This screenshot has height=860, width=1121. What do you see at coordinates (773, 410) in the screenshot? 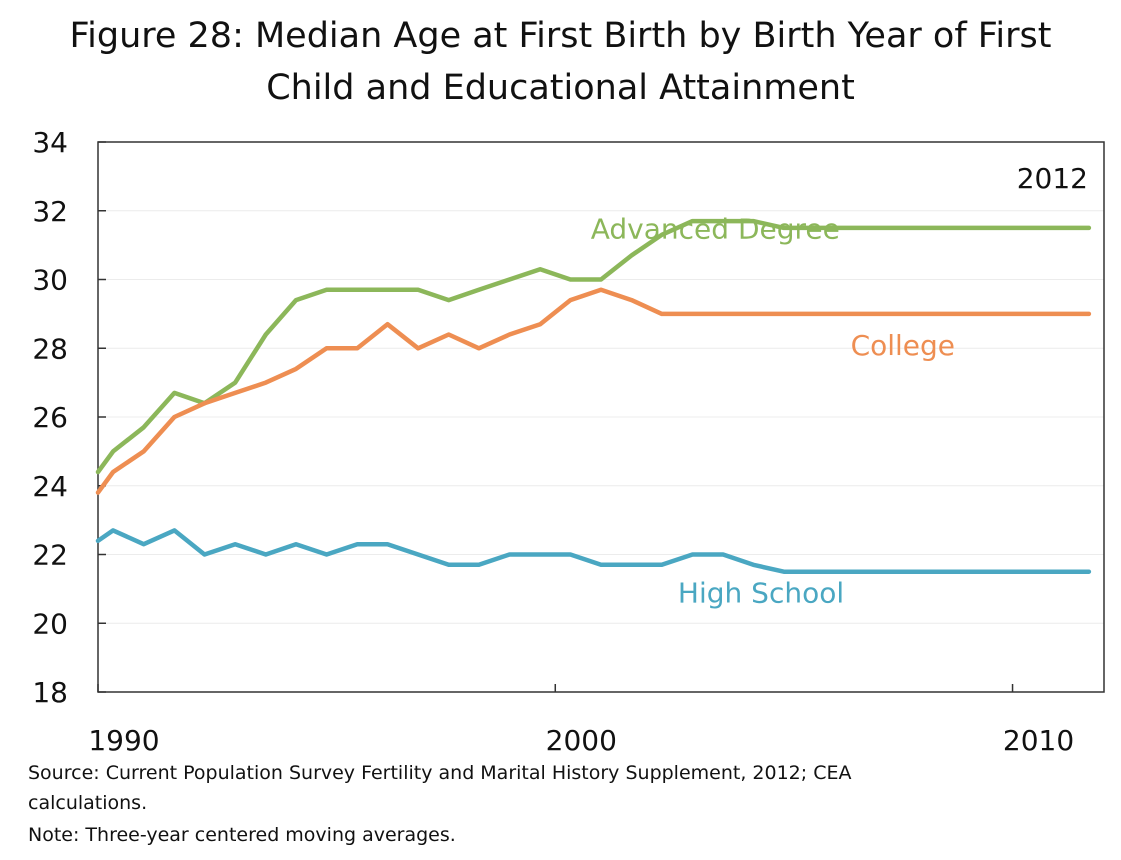
I see `series-labels: Advanced Degree College High School` at bounding box center [773, 410].